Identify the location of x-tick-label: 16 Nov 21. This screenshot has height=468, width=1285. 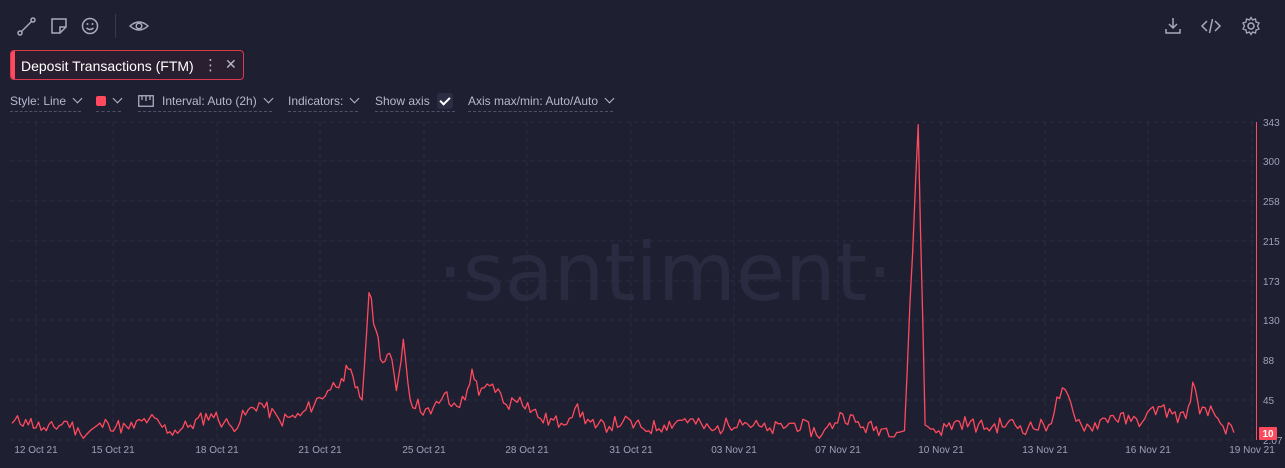
(1148, 450).